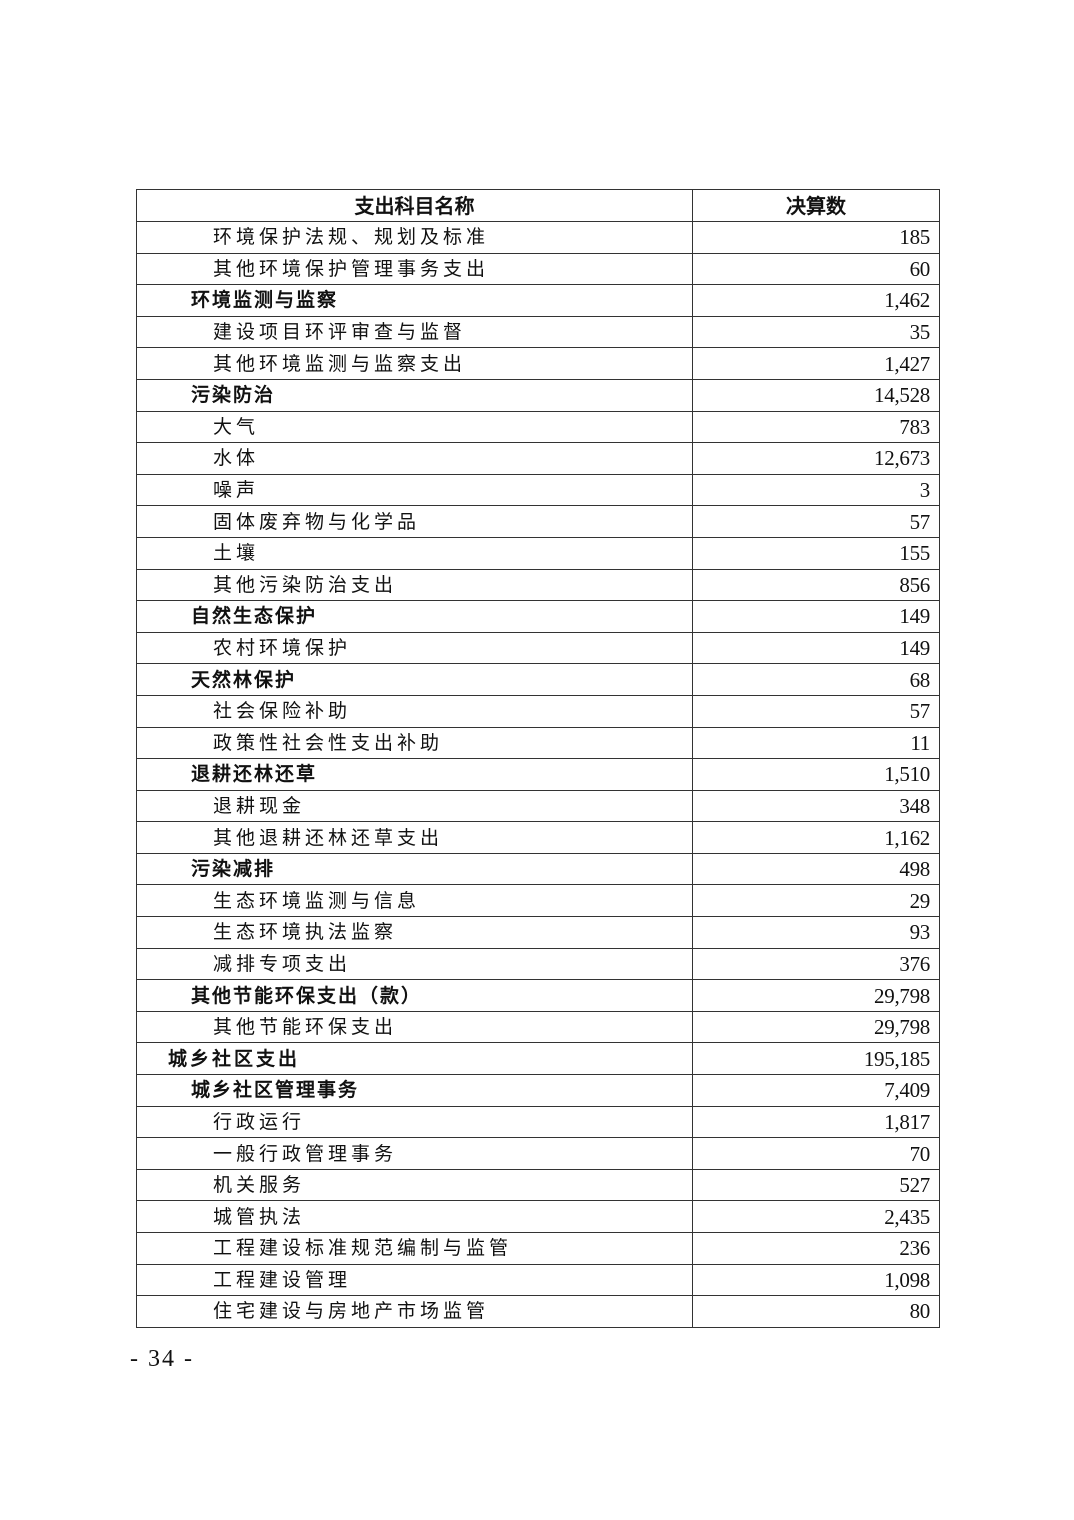 The image size is (1074, 1520). I want to click on item-value: 348, so click(816, 806).